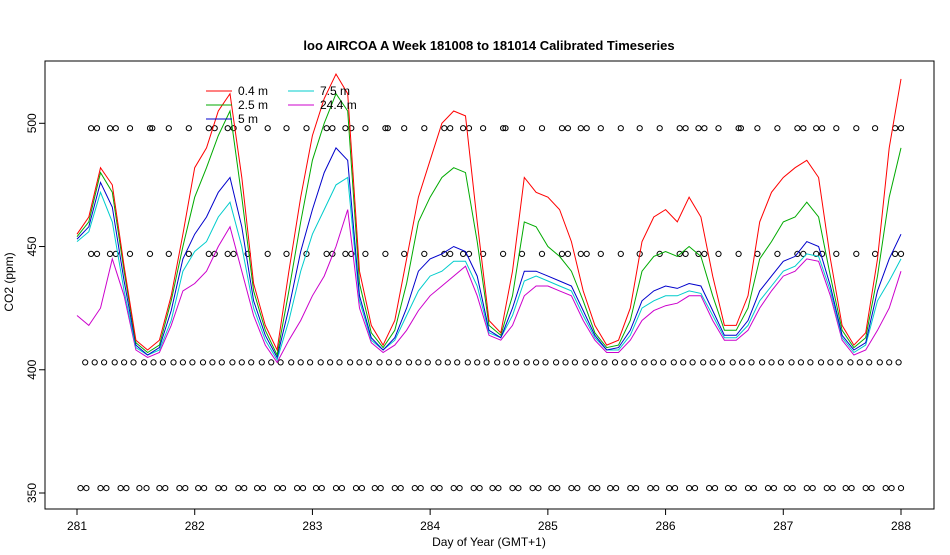 The image size is (950, 555). What do you see at coordinates (666, 526) in the screenshot?
I see `x-tick-label: 286` at bounding box center [666, 526].